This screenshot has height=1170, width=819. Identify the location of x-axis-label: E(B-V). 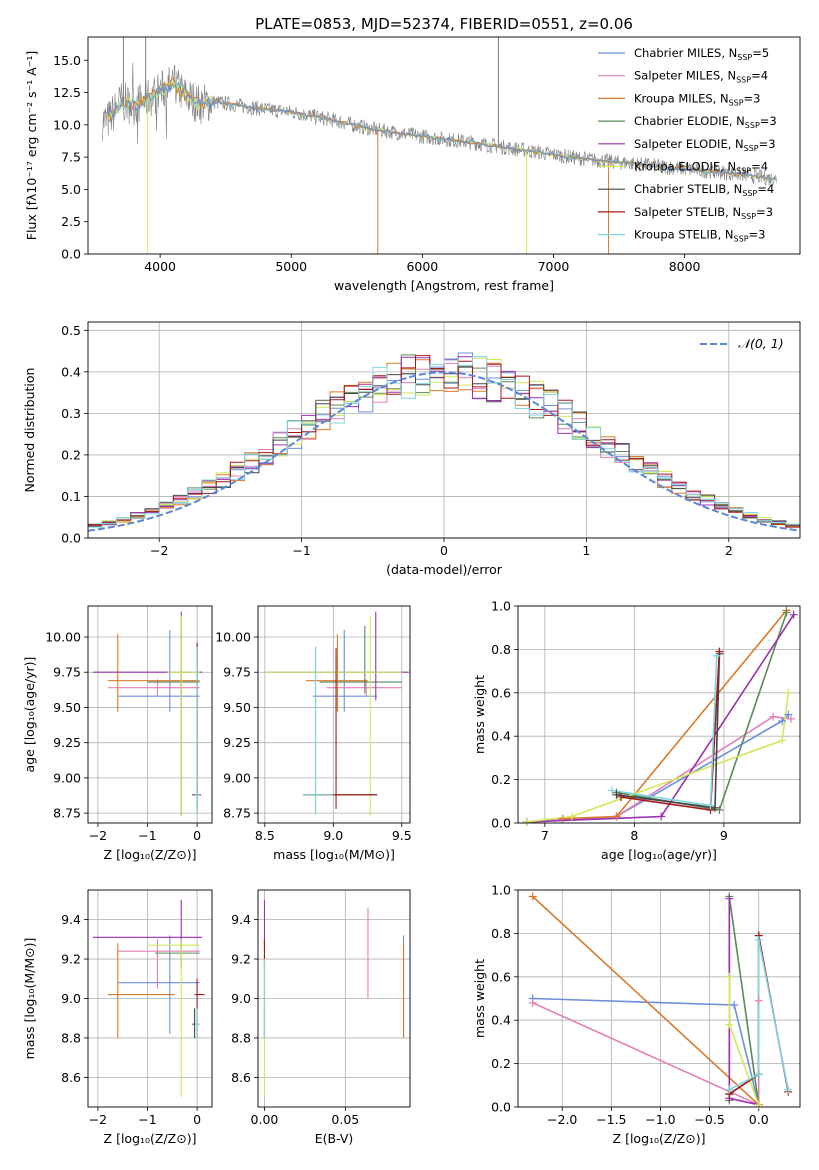
(334, 1138).